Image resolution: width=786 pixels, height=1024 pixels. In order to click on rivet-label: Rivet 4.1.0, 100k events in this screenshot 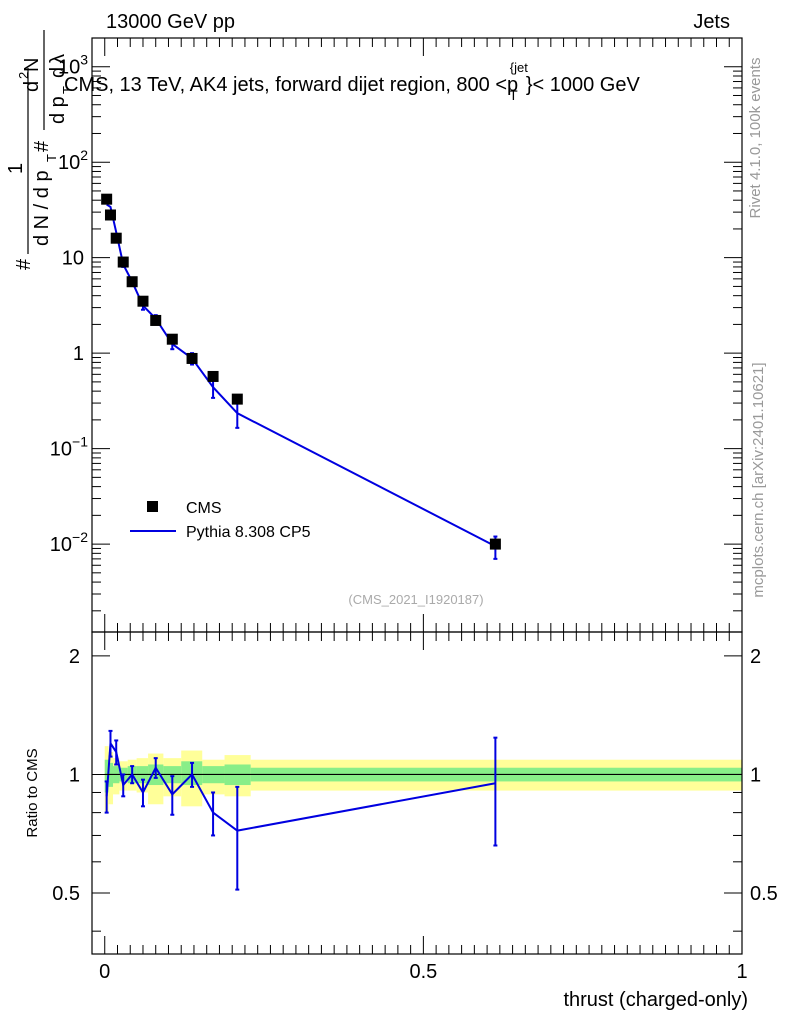, I will do `click(755, 138)`.